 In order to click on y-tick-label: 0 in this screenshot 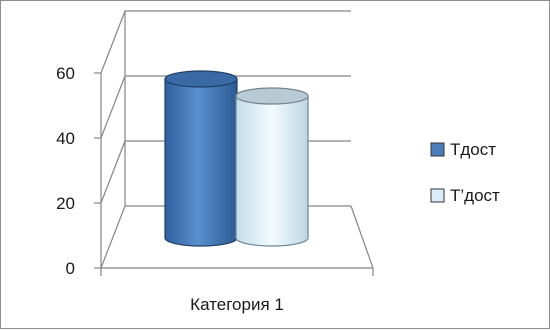, I will do `click(70, 268)`.